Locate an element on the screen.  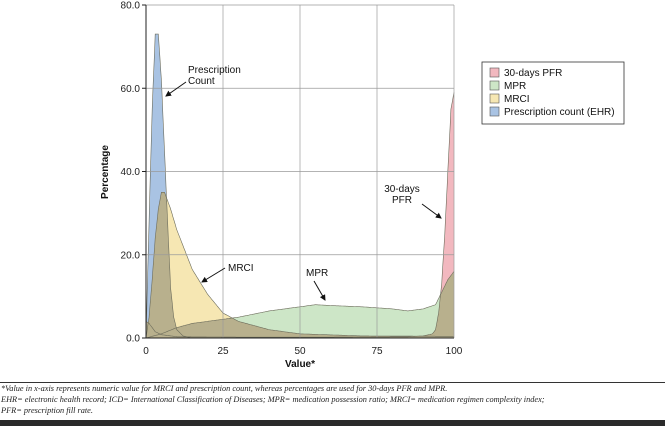
annotation-label: Prescription Count is located at coordinates (214, 76).